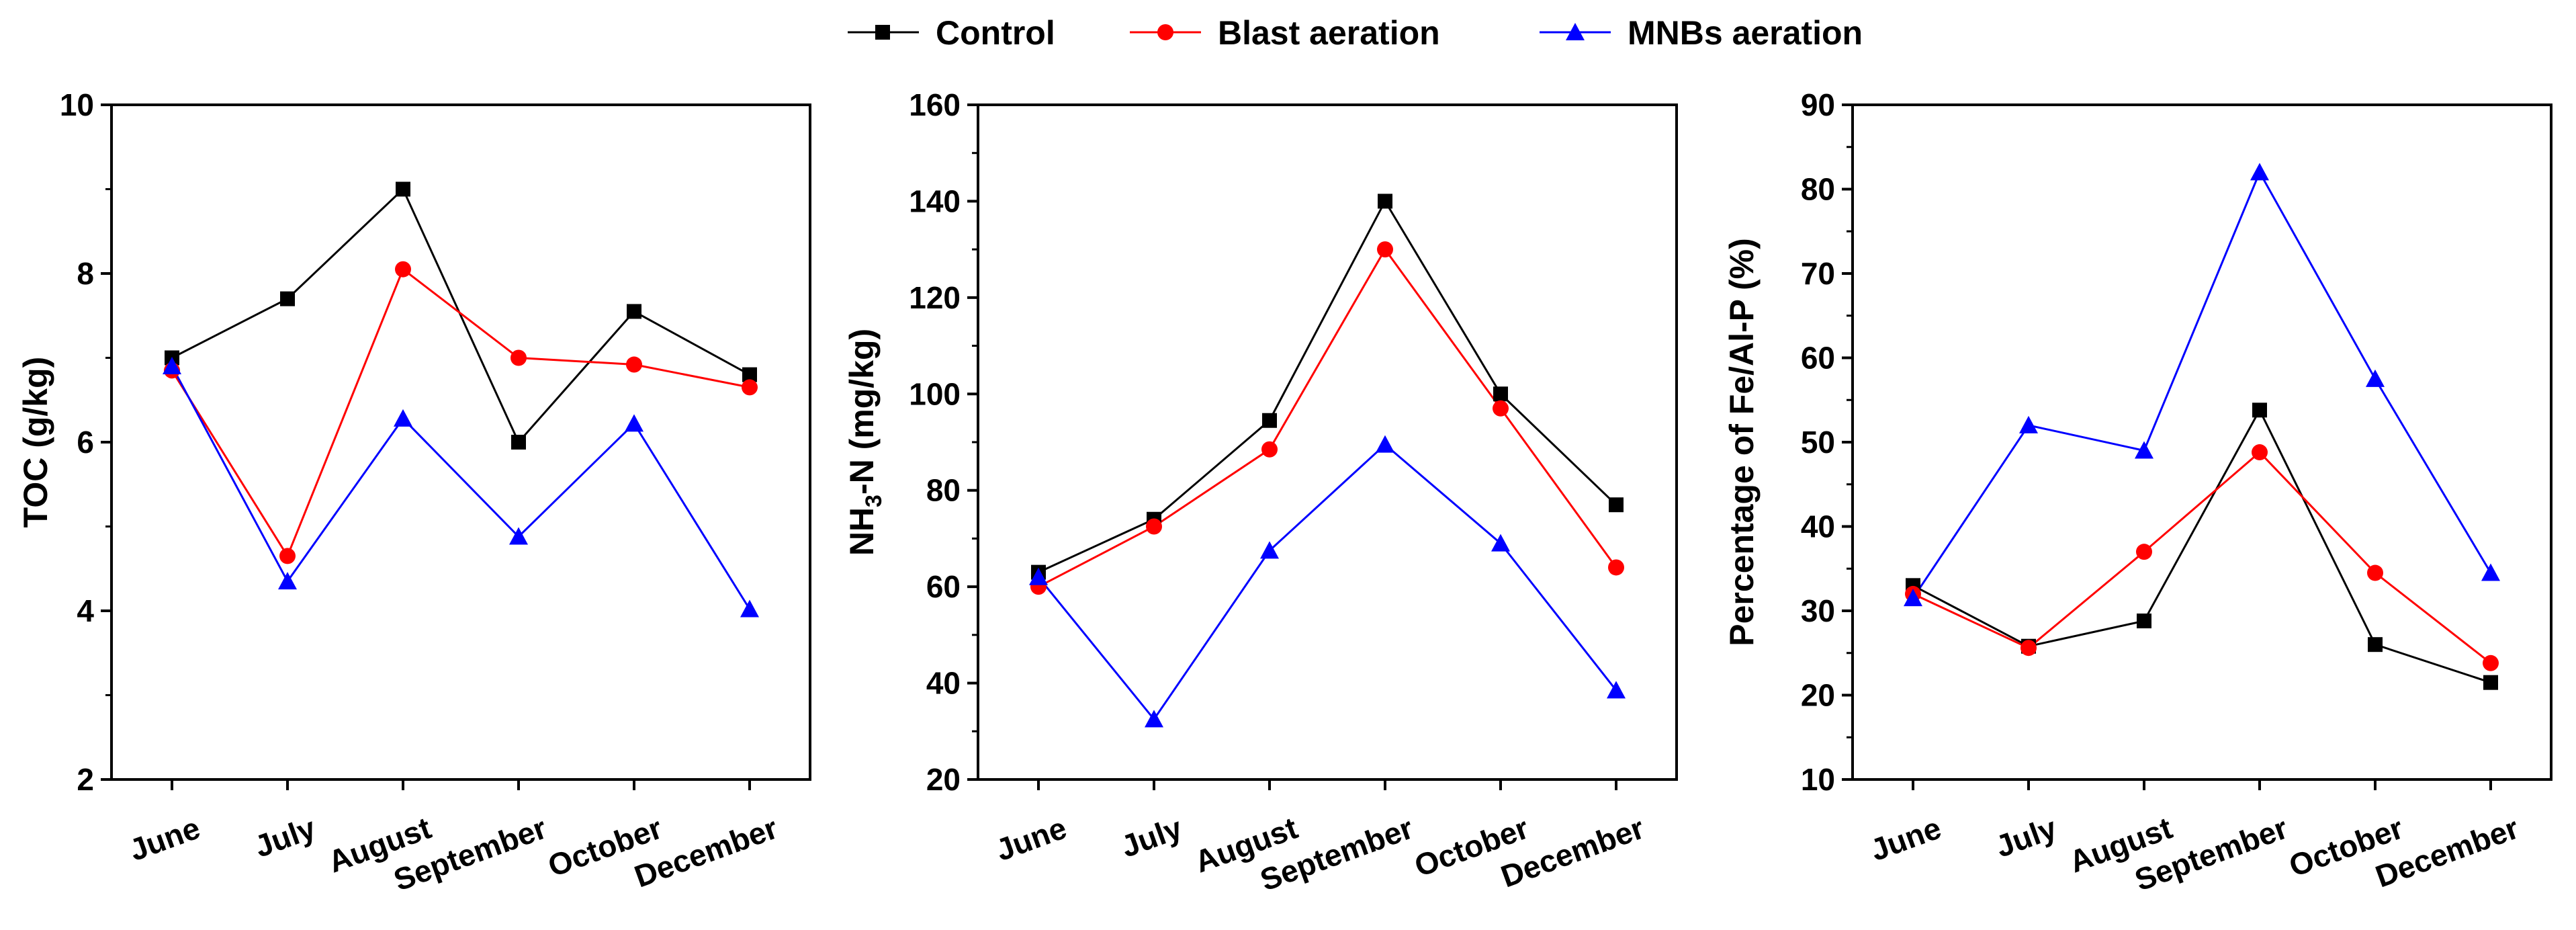  What do you see at coordinates (1576, 31) in the screenshot?
I see `legend-marker-mnbs` at bounding box center [1576, 31].